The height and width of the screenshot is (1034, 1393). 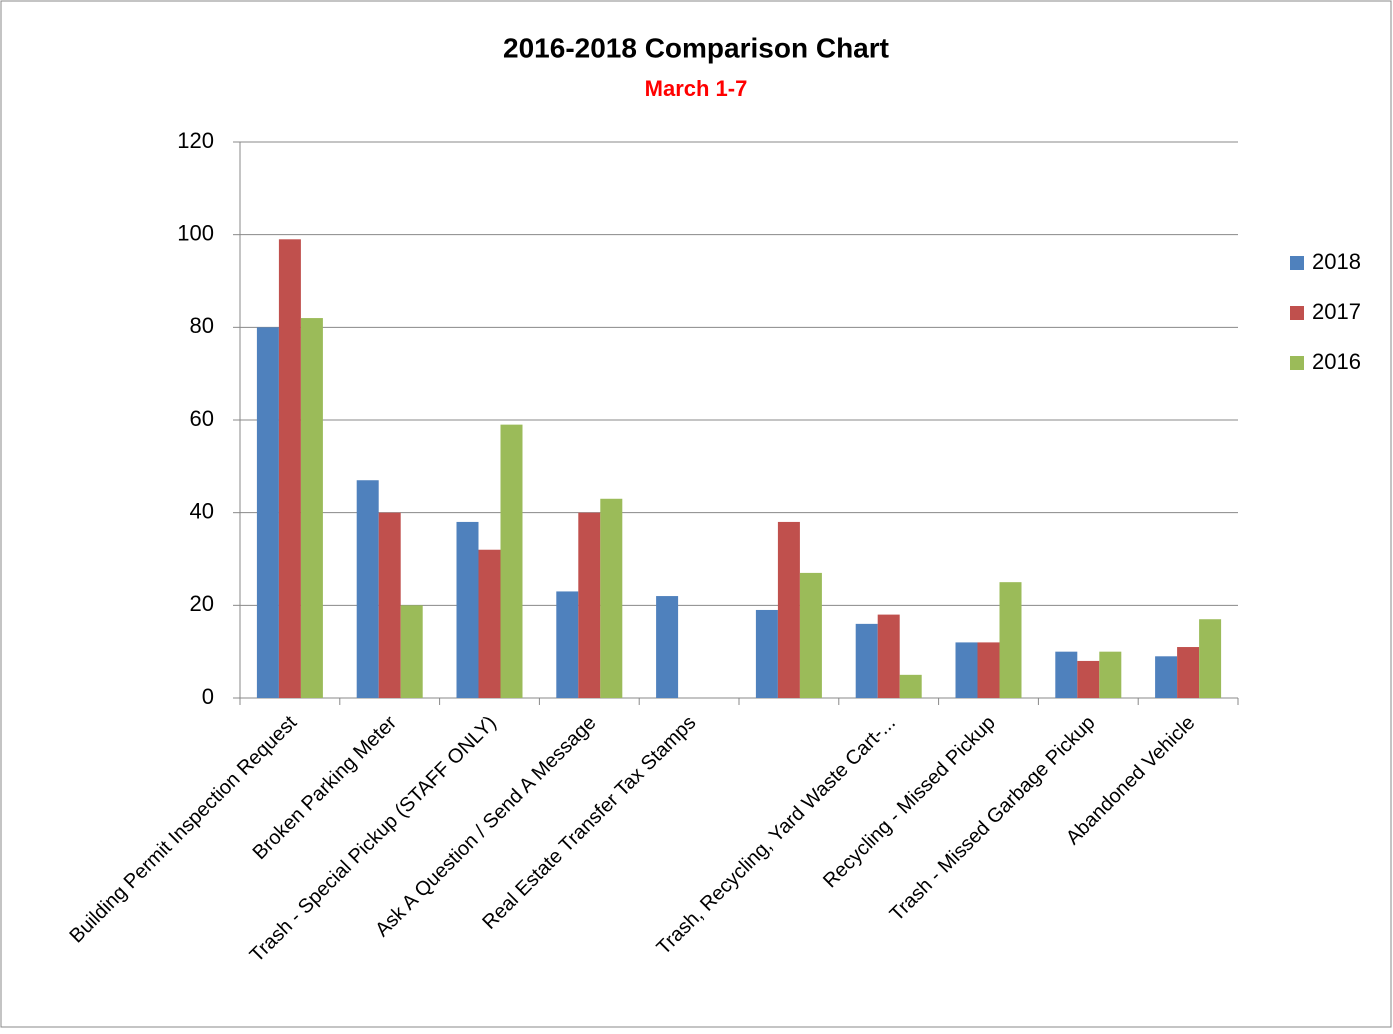 I want to click on chart-subtitle: March 1-7, so click(x=696, y=88).